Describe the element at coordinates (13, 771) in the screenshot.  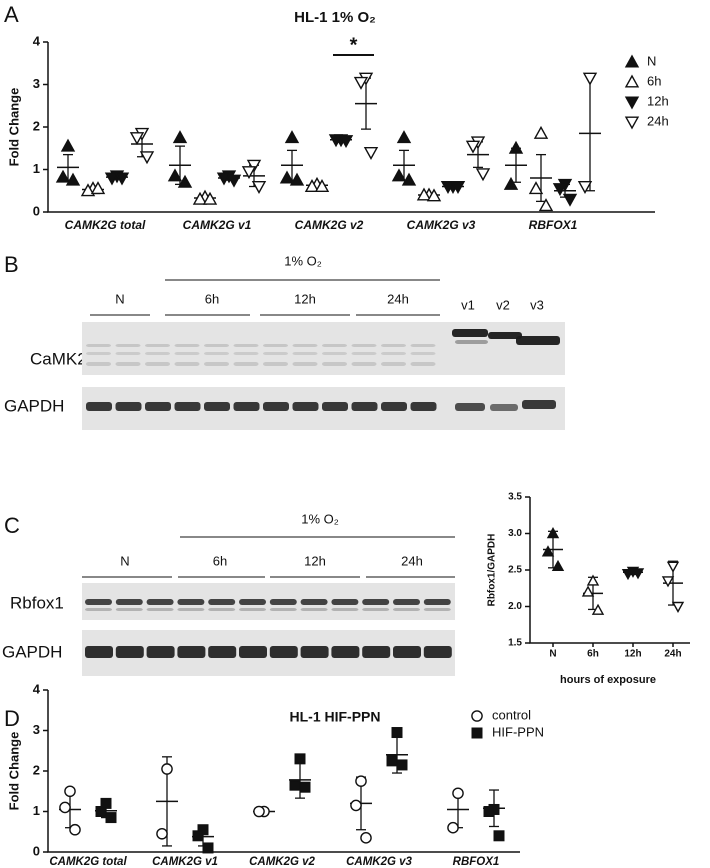
I see `y-axis-label: Fold Change` at that location.